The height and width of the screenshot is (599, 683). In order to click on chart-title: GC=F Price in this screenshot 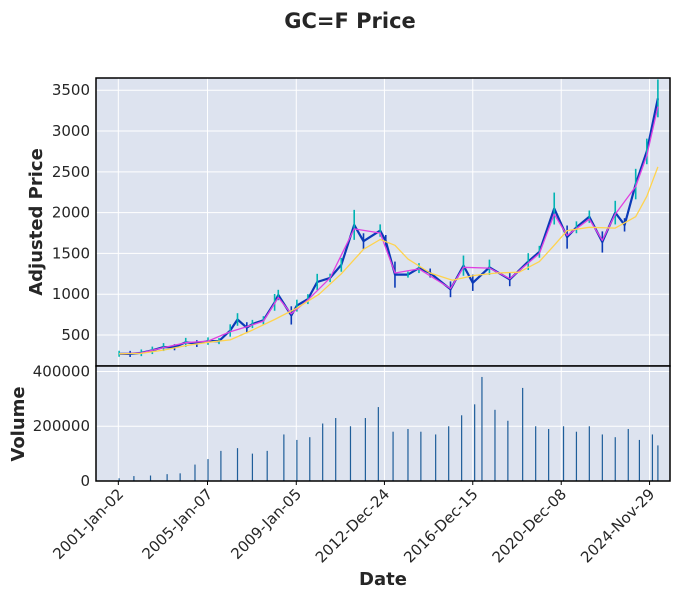, I will do `click(350, 21)`.